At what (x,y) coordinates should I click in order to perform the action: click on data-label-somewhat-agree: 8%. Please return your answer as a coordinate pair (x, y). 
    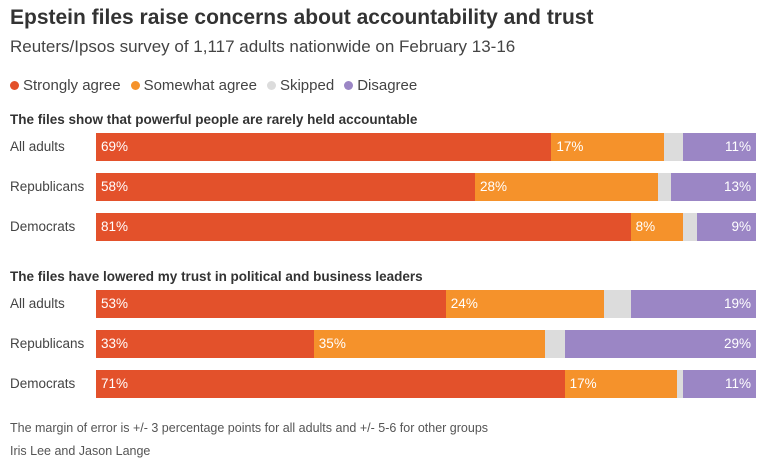
    Looking at the image, I should click on (645, 226).